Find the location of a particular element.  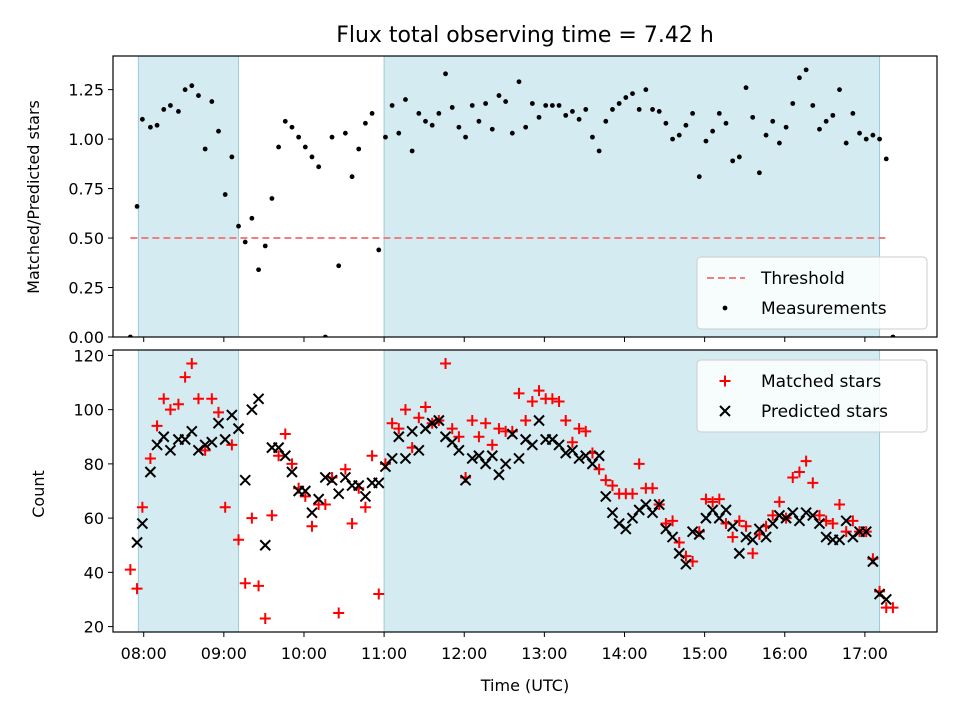

y-tick-label: 100 is located at coordinates (88, 410).